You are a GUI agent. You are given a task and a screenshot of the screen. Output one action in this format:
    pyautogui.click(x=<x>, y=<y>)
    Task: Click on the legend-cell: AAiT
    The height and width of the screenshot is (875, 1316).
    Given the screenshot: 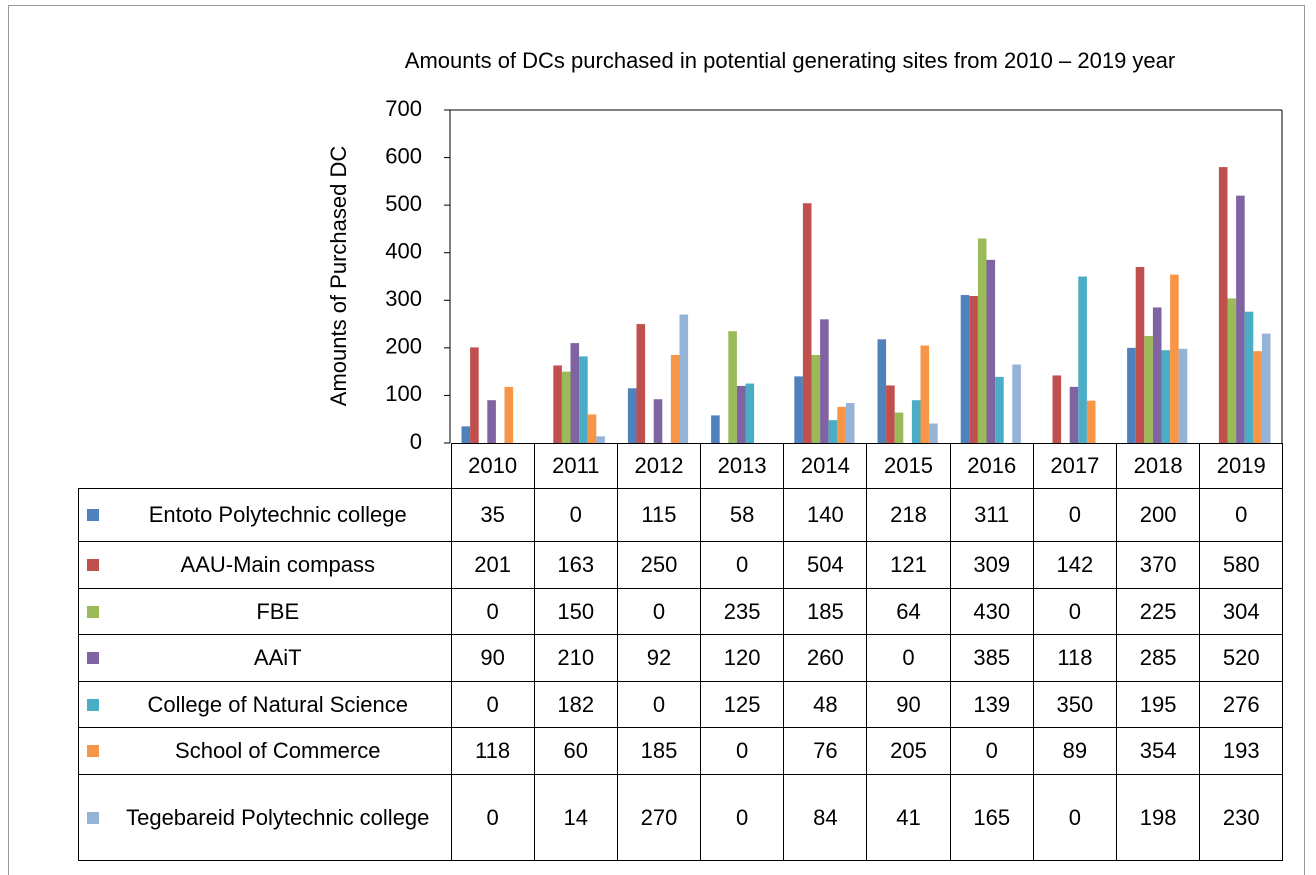 What is the action you would take?
    pyautogui.click(x=265, y=658)
    